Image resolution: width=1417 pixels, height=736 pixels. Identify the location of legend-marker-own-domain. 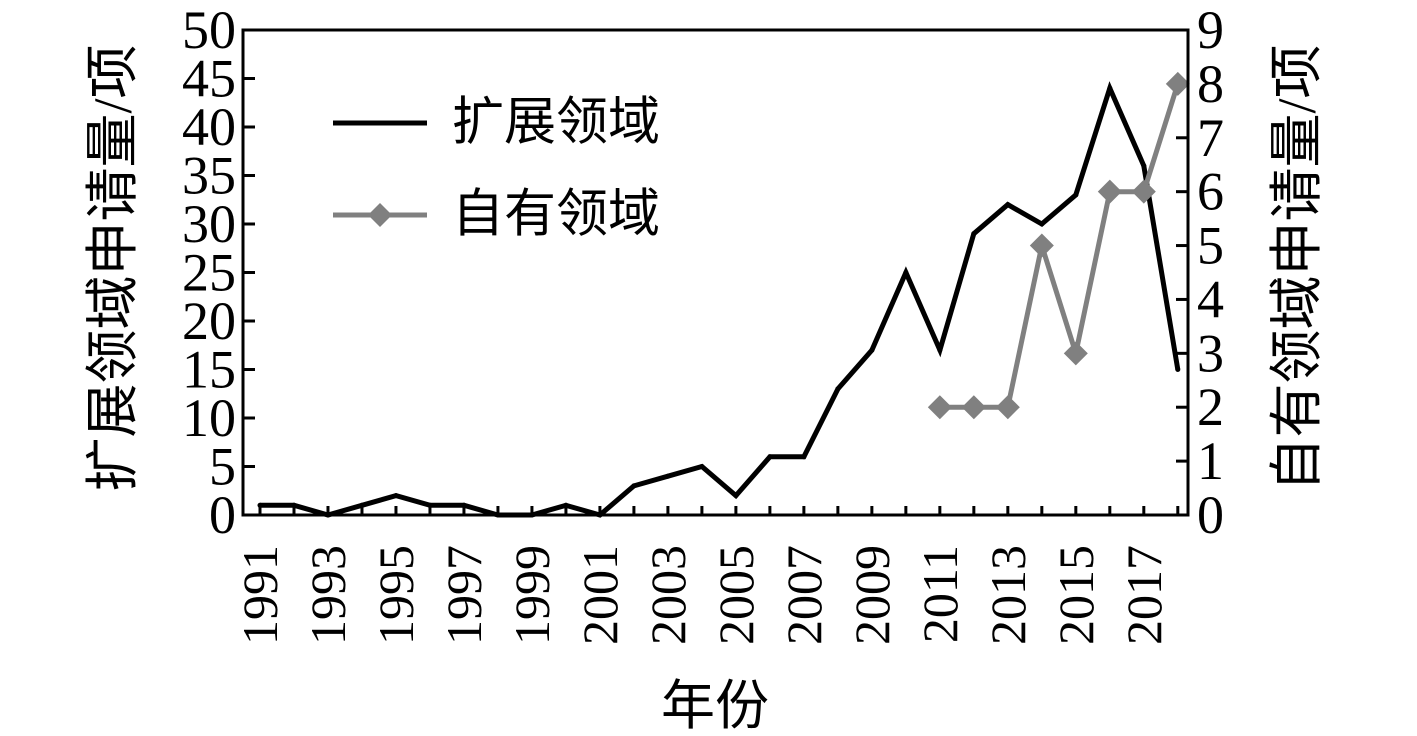
(380, 215).